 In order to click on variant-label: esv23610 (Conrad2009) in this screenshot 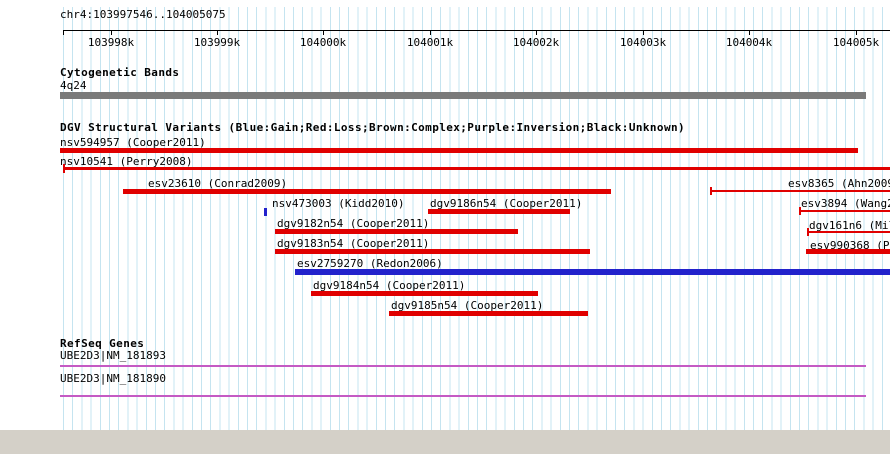, I will do `click(218, 183)`.